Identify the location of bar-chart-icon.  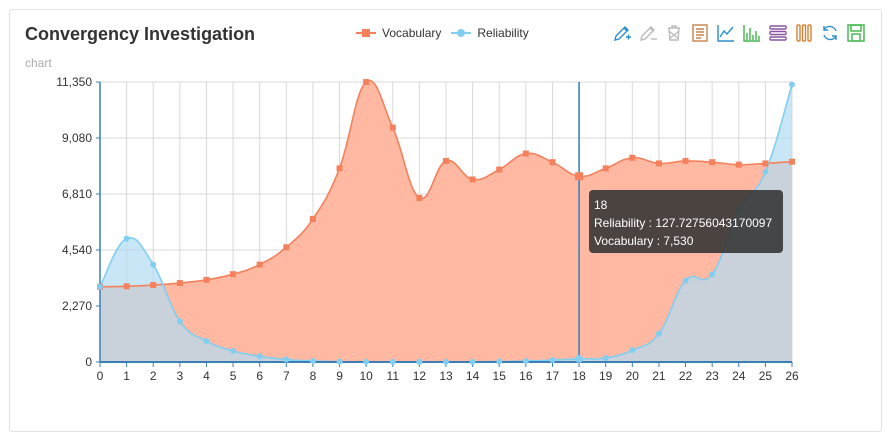
(752, 33).